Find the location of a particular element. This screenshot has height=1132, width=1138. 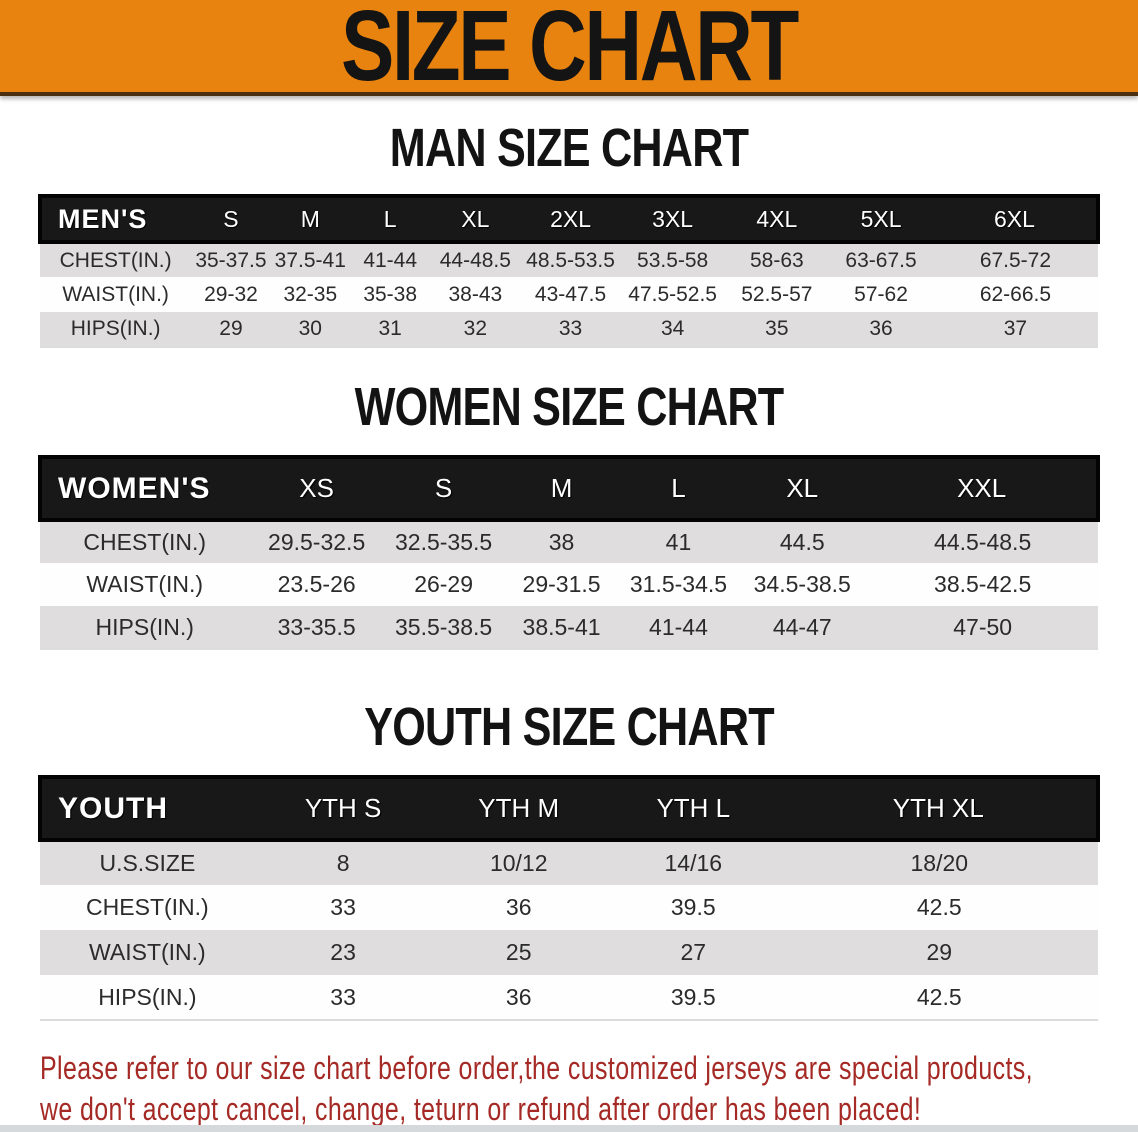

size-value-cell: 52.5-57 is located at coordinates (777, 294).